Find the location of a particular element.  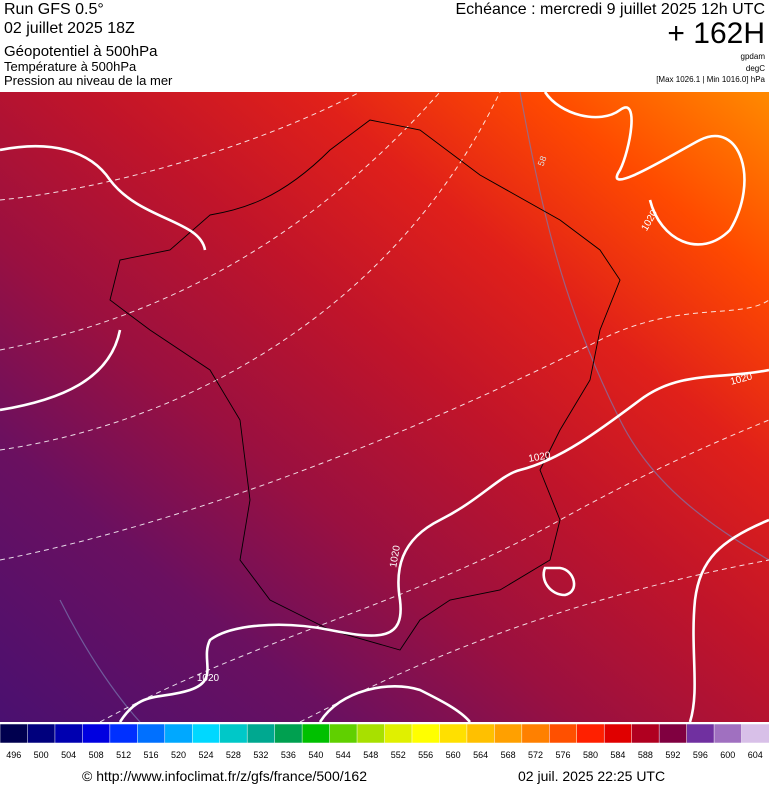

colorbar-label: 504 is located at coordinates (68, 755).